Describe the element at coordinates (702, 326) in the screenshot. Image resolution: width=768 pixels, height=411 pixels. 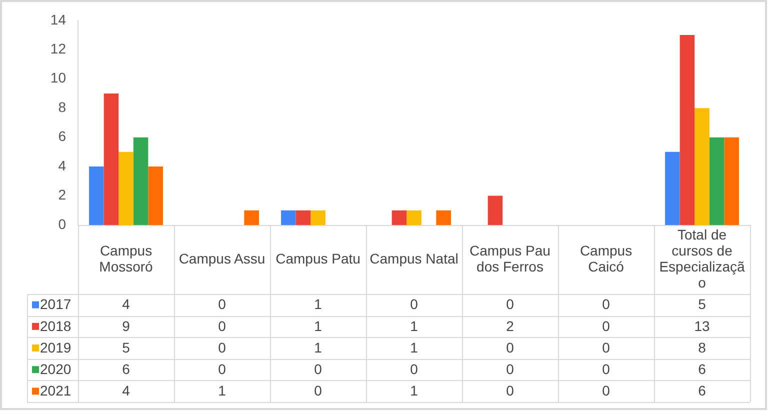
I see `data-label: 13` at that location.